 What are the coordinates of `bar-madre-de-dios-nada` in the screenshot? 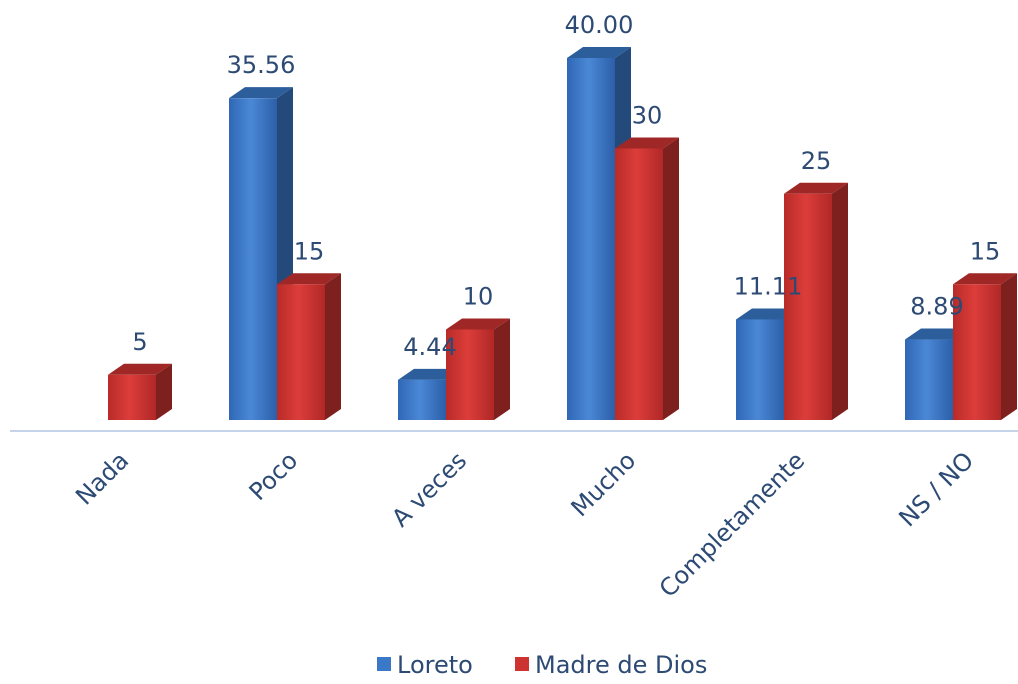 It's located at (140, 391).